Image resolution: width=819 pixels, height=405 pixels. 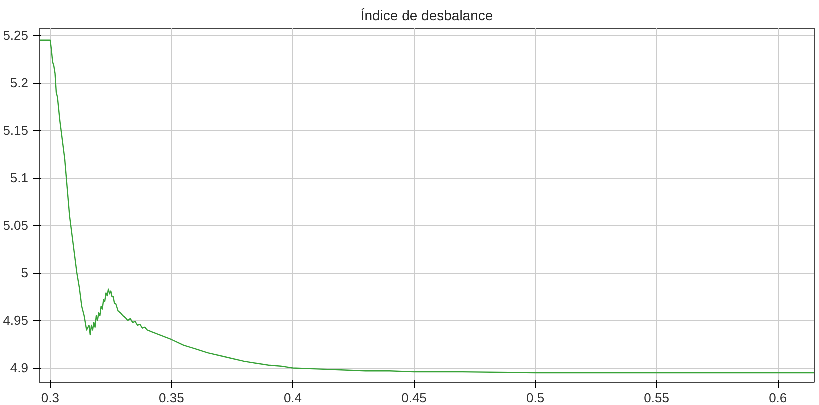 I want to click on x-tick-label: 0.55, so click(x=657, y=397).